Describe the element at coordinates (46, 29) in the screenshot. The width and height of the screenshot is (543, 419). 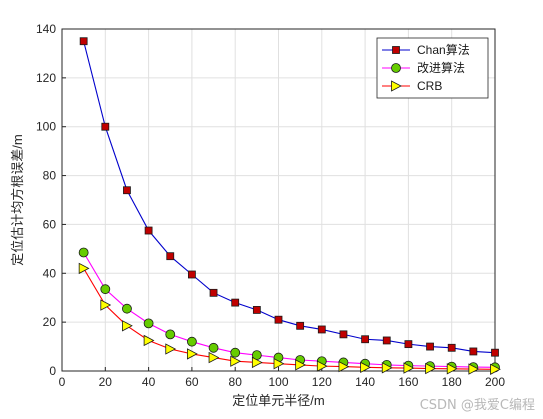
I see `y-tick-label: 140` at that location.